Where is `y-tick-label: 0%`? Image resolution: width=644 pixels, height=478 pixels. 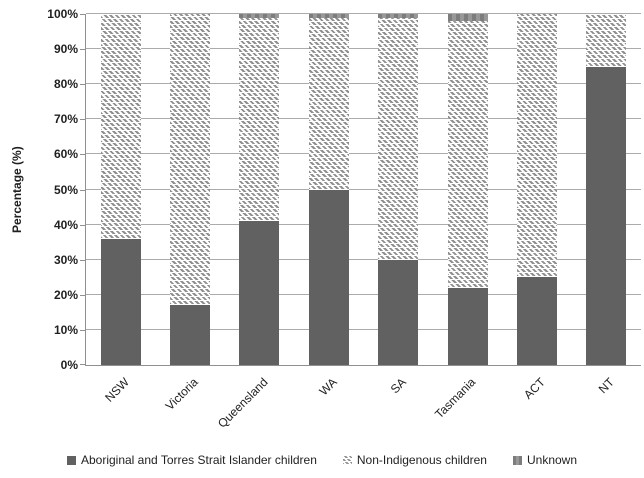
y-tick-label: 0% is located at coordinates (69, 365).